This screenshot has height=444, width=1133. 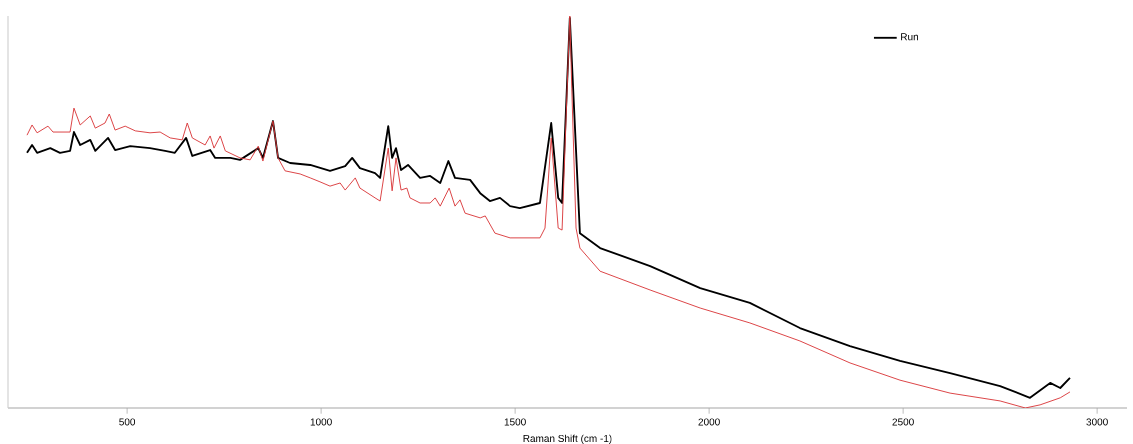 What do you see at coordinates (567, 439) in the screenshot?
I see `x-axis-title: Raman Shift (cm -1)` at bounding box center [567, 439].